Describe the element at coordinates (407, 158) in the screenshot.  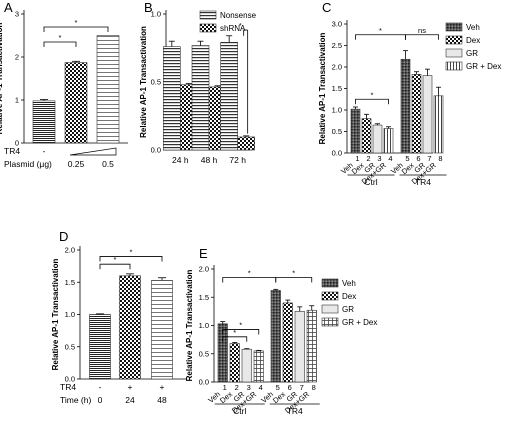
I see `bar-number: 5` at that location.